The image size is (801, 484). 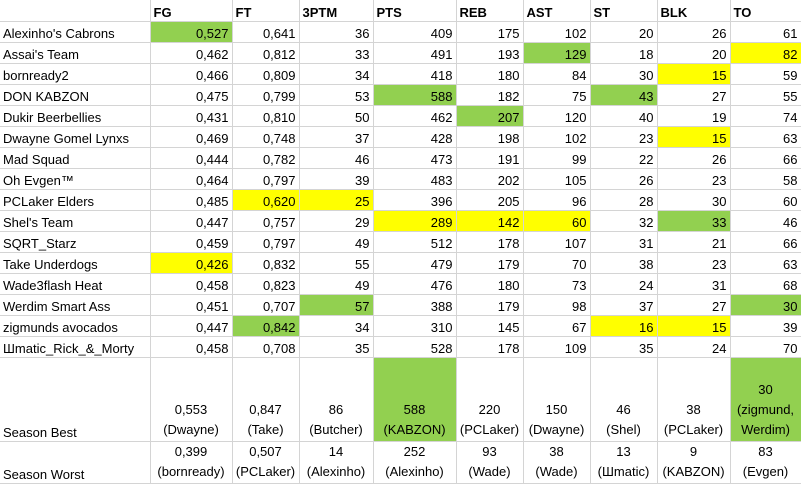 What do you see at coordinates (765, 53) in the screenshot?
I see `stat-cell-to: 82` at bounding box center [765, 53].